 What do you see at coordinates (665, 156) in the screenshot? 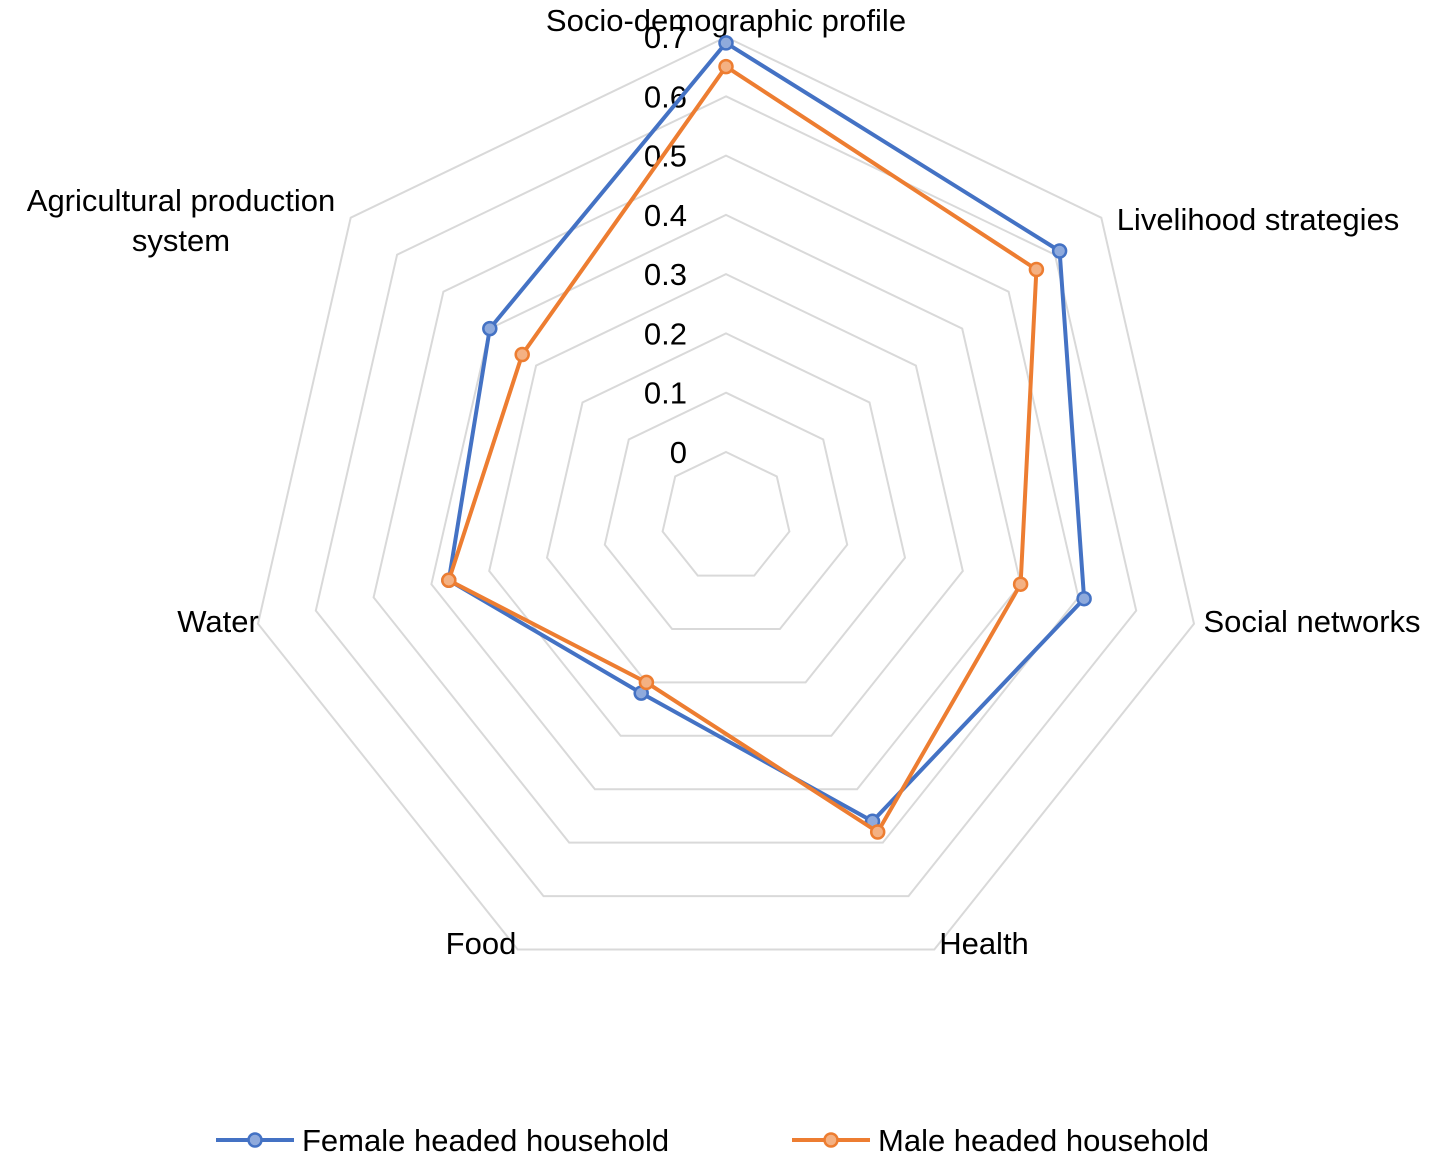
I see `tick-label-5: 0.5` at bounding box center [665, 156].